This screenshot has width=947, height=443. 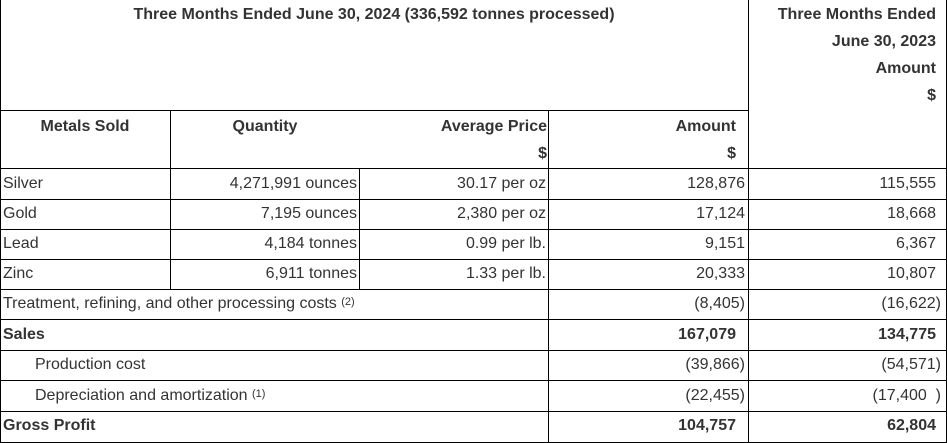 I want to click on metal-prior-amount: 6,367, so click(x=915, y=243).